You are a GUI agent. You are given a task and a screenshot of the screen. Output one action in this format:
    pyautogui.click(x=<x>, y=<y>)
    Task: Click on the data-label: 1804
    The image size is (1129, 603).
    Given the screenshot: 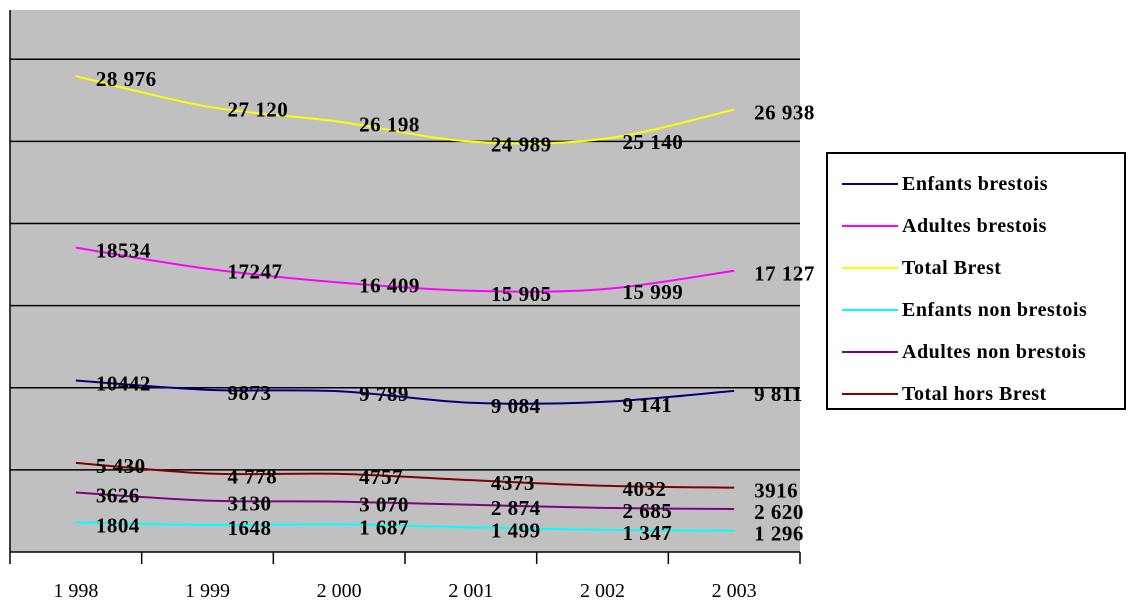 What is the action you would take?
    pyautogui.click(x=118, y=525)
    